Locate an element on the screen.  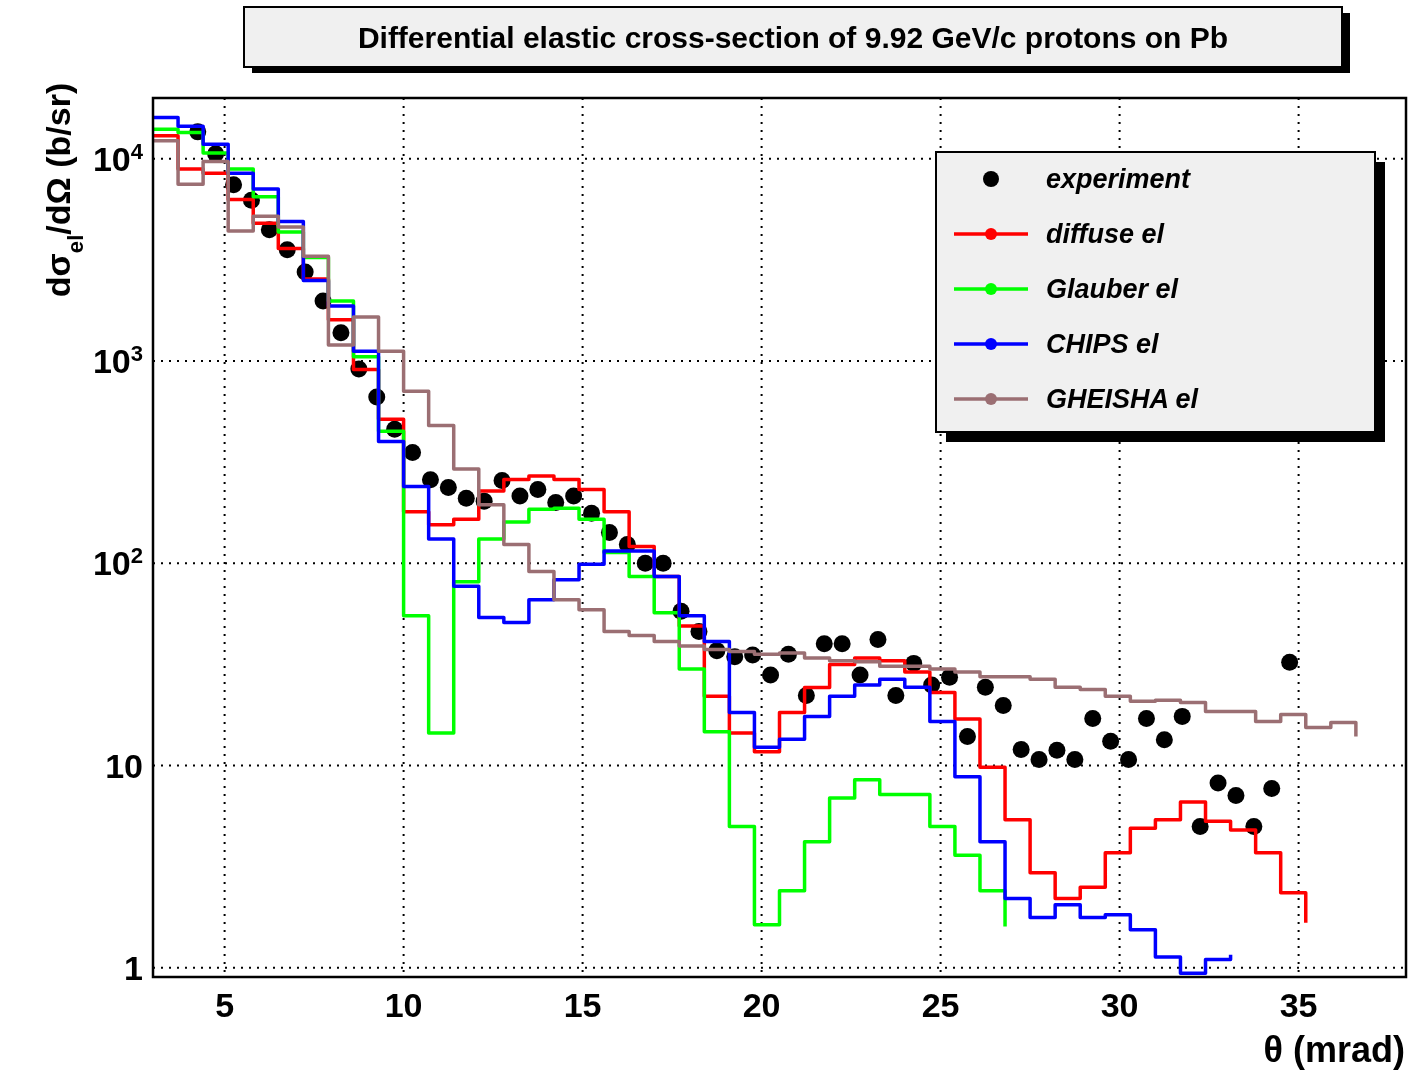
x-axis-title: θ (mrad) is located at coordinates (1334, 1049).